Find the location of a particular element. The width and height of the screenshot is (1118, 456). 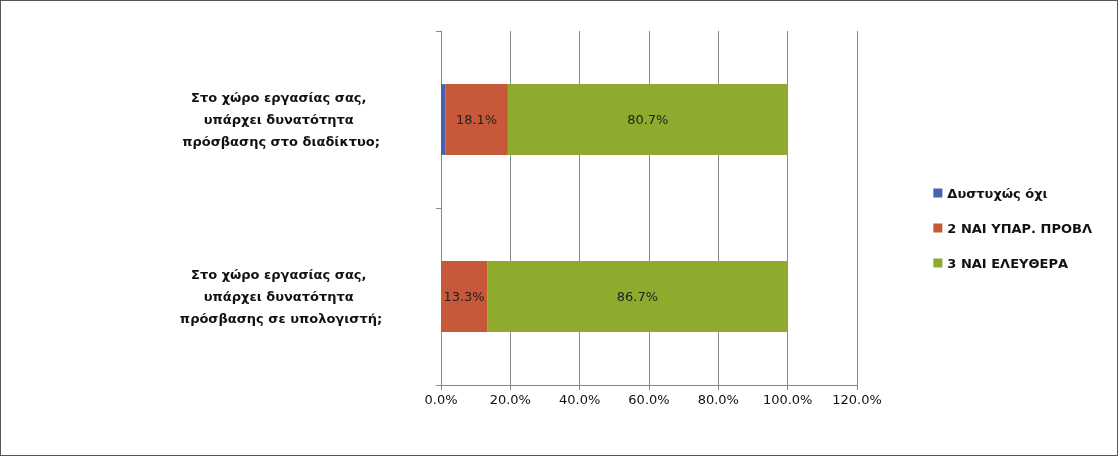

data-label: 18.1% is located at coordinates (476, 119).